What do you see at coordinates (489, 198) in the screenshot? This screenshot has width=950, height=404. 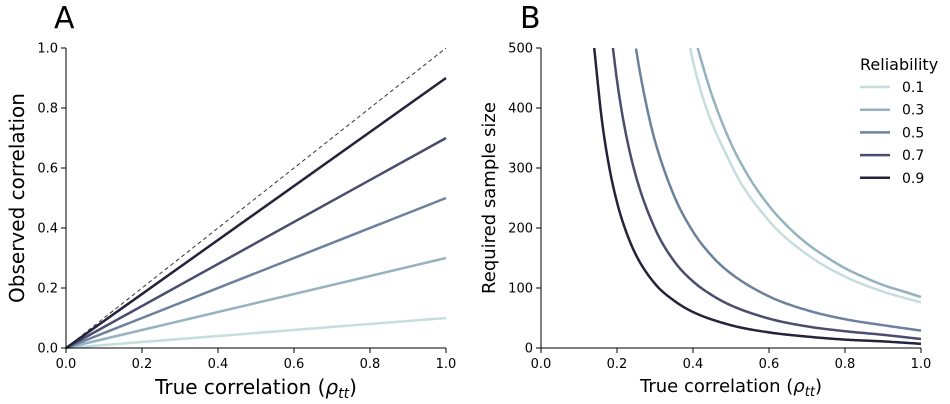 I see `panel-b-y-axis-label: Required sample size` at bounding box center [489, 198].